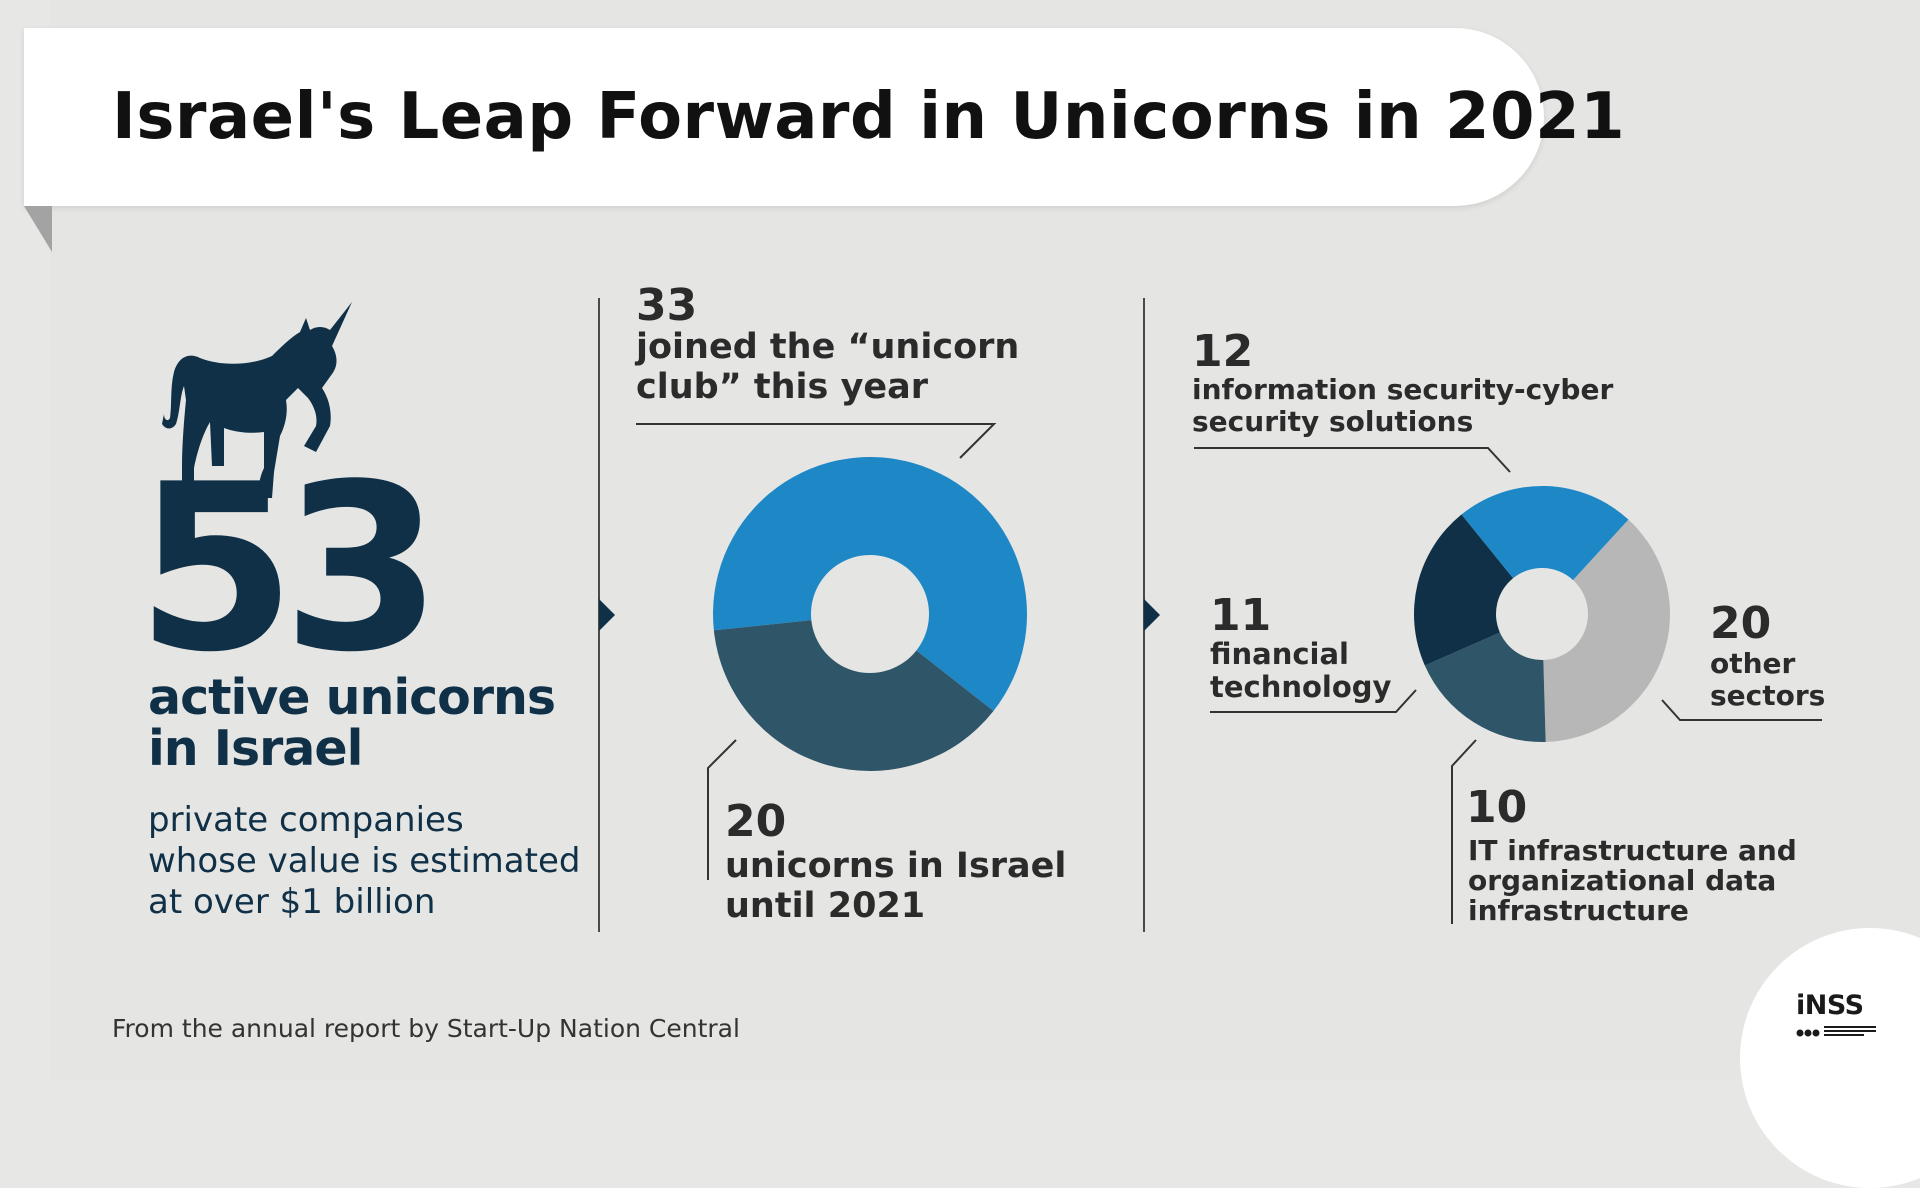 This screenshot has width=1920, height=1188. What do you see at coordinates (1830, 1005) in the screenshot?
I see `inss-logo: iNSS` at bounding box center [1830, 1005].